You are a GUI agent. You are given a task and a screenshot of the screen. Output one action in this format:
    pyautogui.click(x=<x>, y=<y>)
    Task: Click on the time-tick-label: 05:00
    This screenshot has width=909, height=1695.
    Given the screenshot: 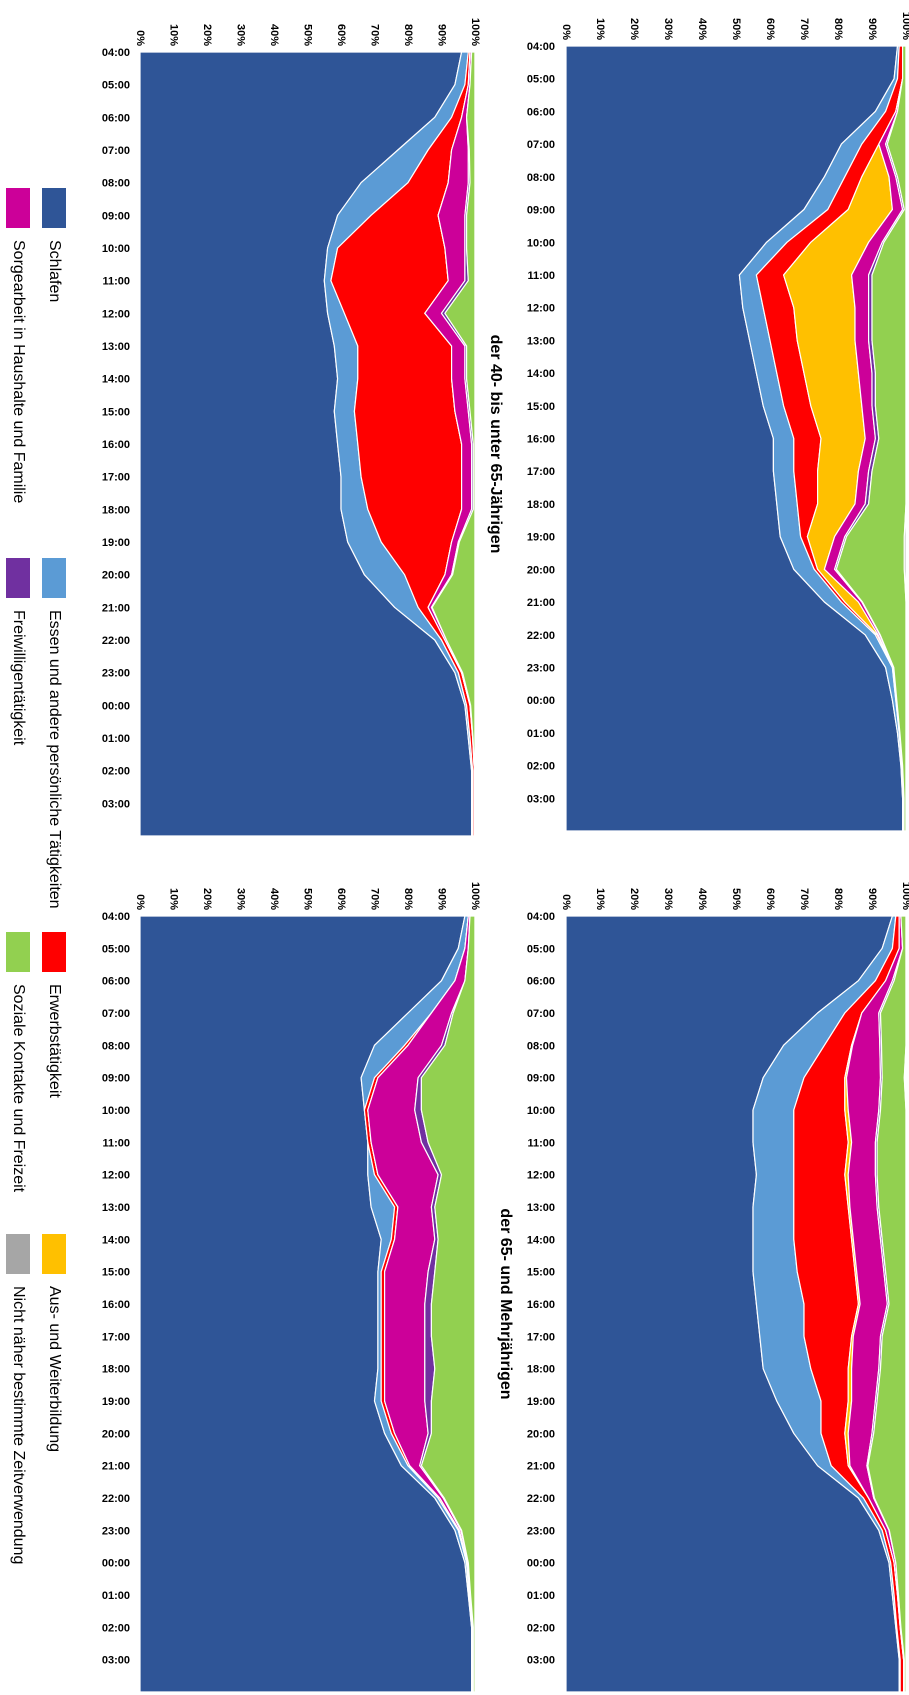 What is the action you would take?
    pyautogui.click(x=541, y=80)
    